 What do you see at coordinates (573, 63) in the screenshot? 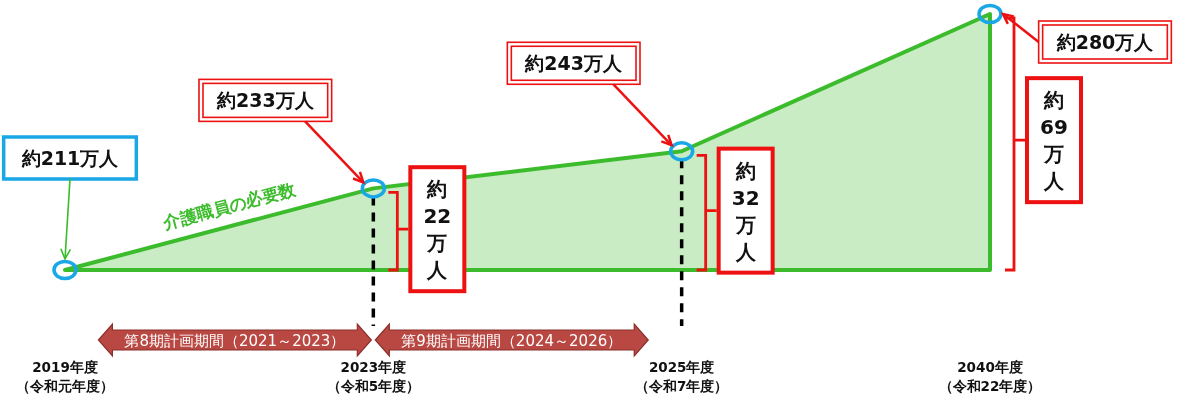
I see `data-label: 約243万人` at bounding box center [573, 63].